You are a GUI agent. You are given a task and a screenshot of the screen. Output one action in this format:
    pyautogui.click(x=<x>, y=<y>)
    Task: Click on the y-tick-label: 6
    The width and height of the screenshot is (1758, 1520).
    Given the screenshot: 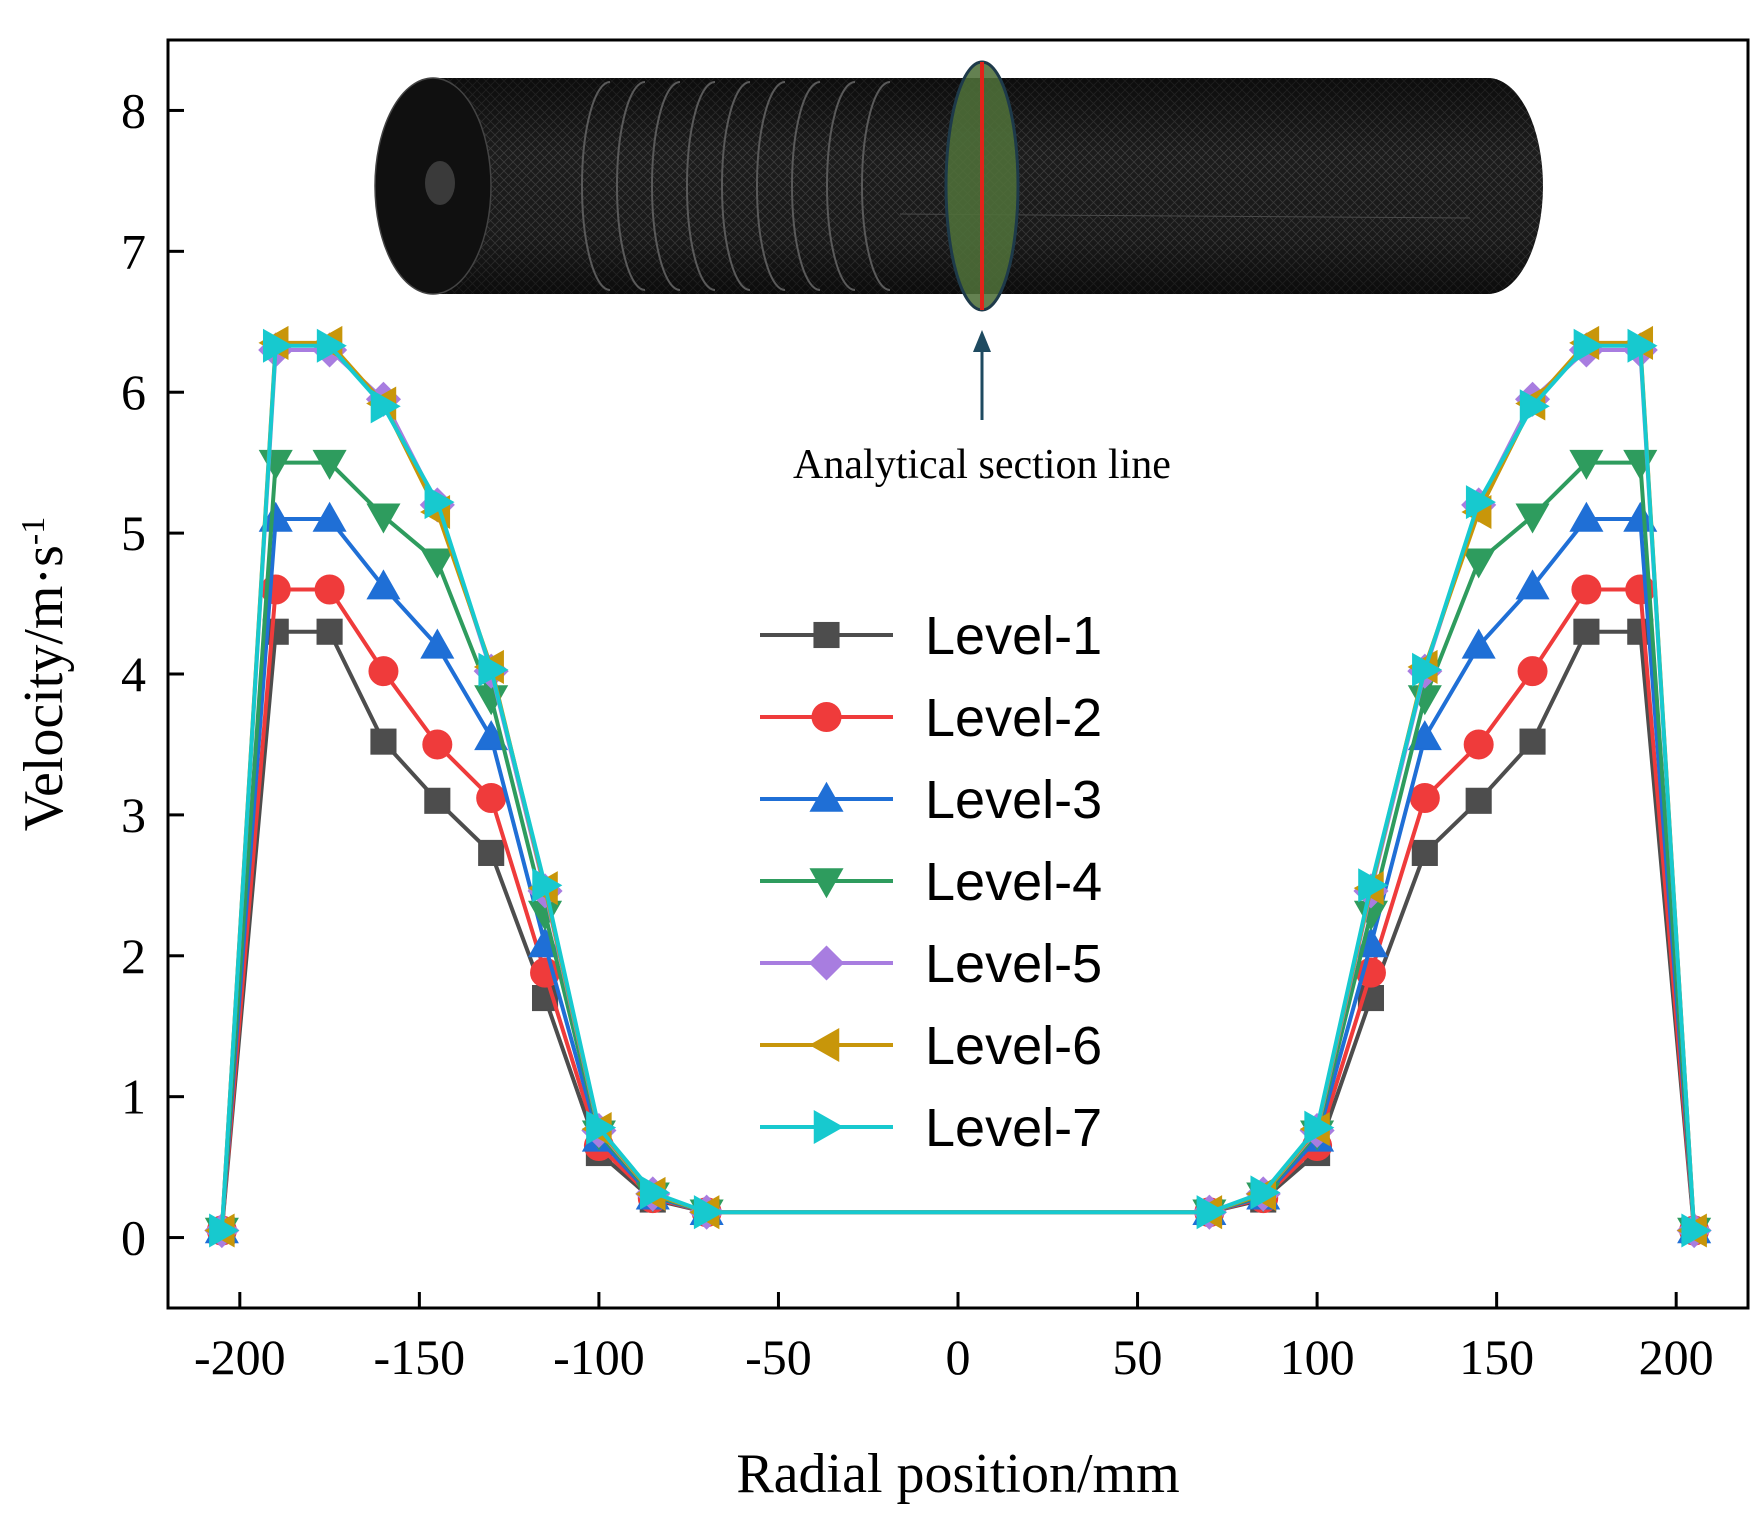 What is the action you would take?
    pyautogui.click(x=133, y=392)
    